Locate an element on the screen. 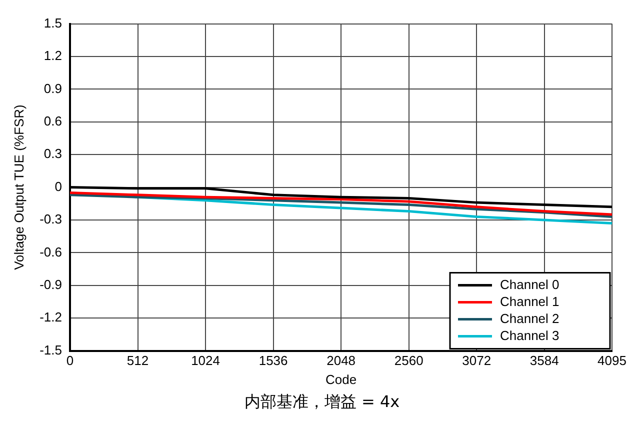  x-tick-label: 2560 is located at coordinates (409, 360).